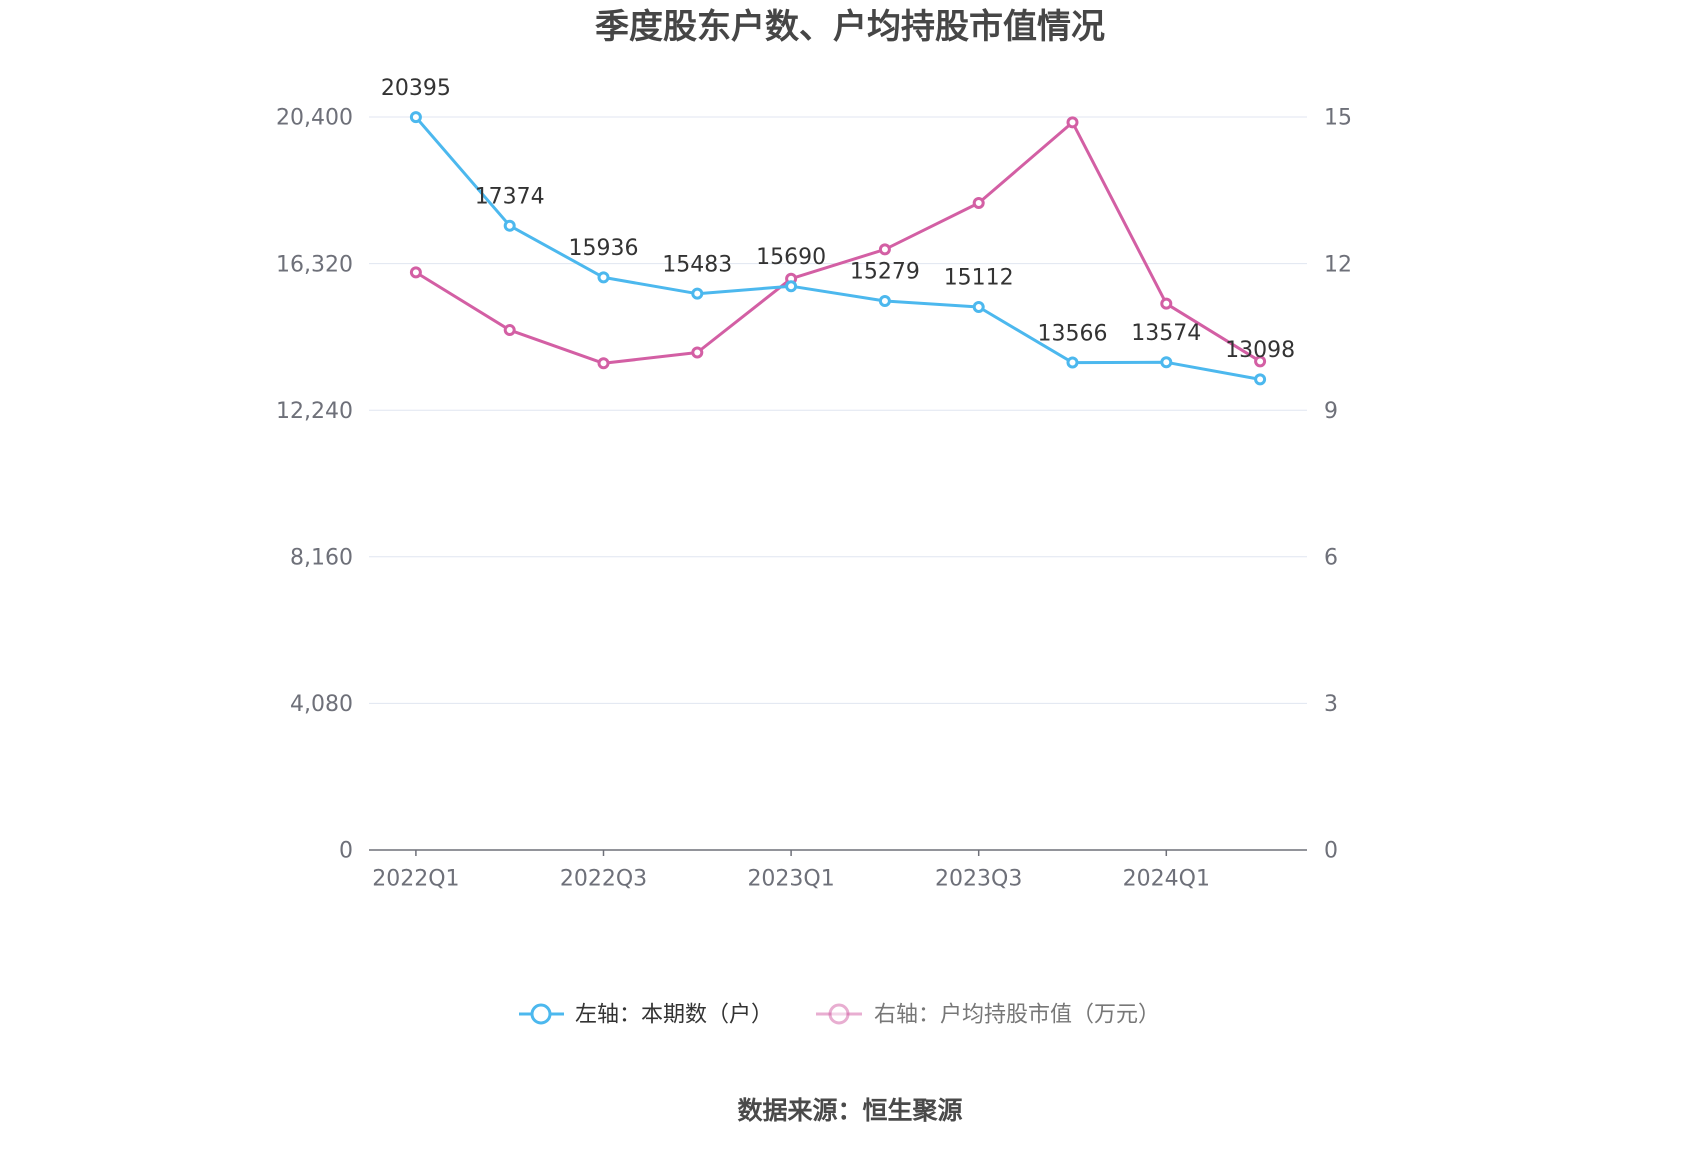 The width and height of the screenshot is (1700, 1150). I want to click on legend-item-holder-count: 左轴：本期数（户）, so click(646, 1015).